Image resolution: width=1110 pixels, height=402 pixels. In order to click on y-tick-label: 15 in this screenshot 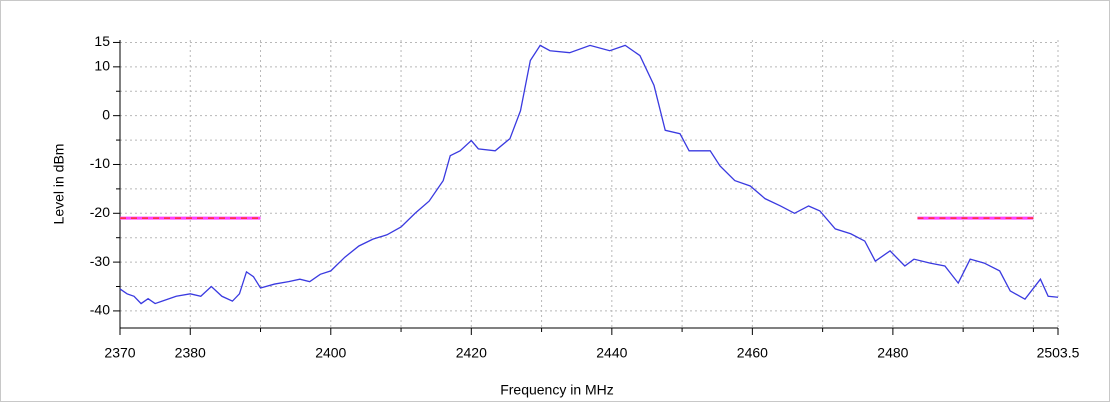, I will do `click(102, 41)`.